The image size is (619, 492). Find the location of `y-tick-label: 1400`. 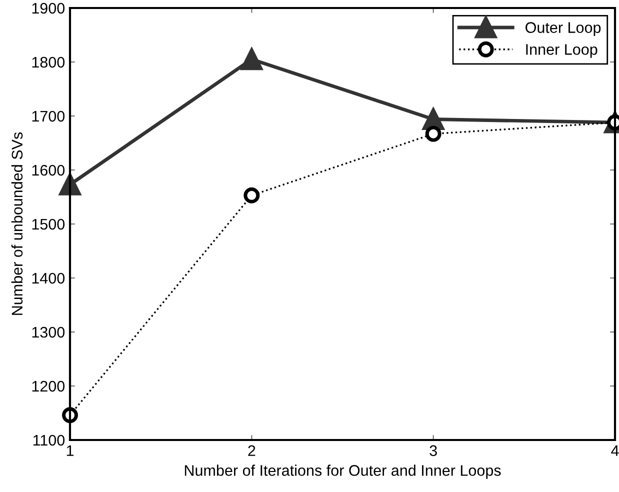

y-tick-label: 1400 is located at coordinates (48, 278).